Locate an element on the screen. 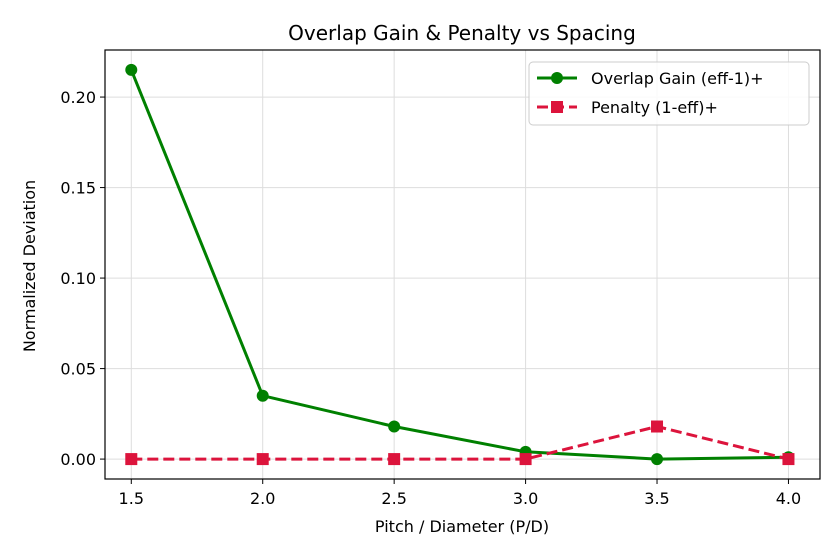  legend-label: Overlap Gain (eff-1)+ is located at coordinates (677, 78).